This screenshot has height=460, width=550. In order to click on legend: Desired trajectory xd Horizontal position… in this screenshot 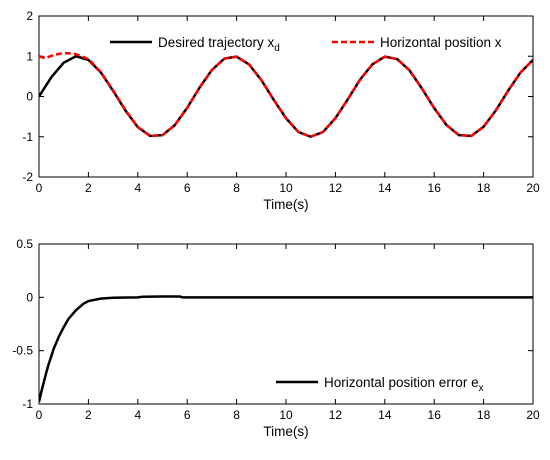, I will do `click(306, 44)`.